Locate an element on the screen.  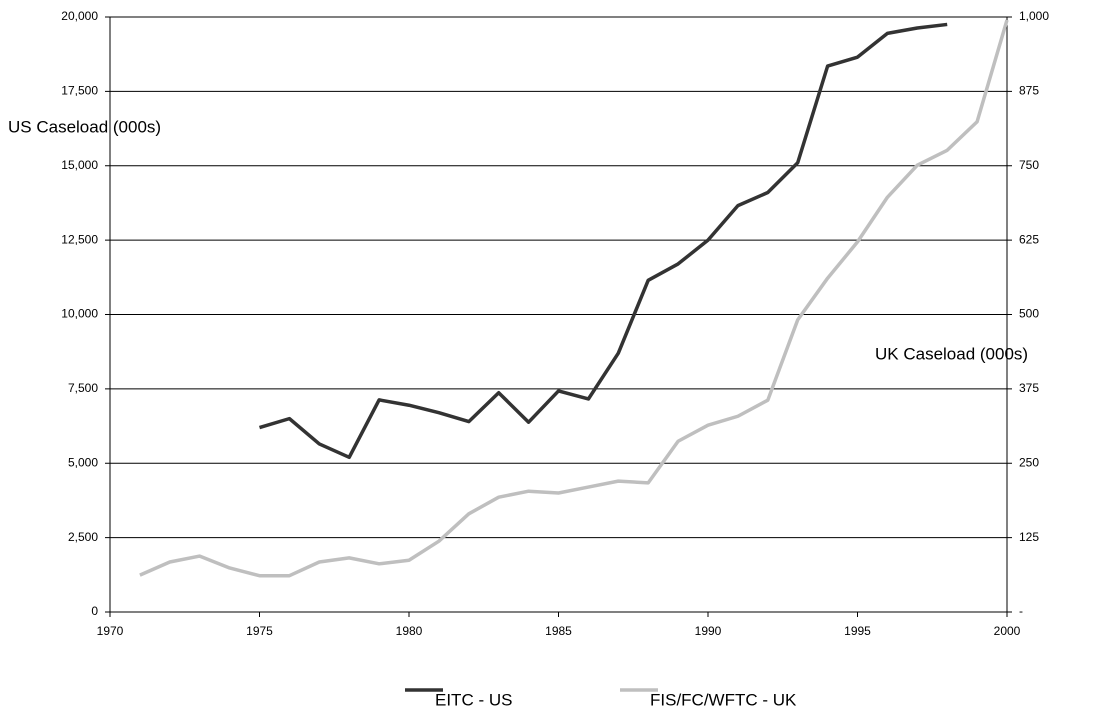
y2-tick-label: 500 is located at coordinates (1029, 314).